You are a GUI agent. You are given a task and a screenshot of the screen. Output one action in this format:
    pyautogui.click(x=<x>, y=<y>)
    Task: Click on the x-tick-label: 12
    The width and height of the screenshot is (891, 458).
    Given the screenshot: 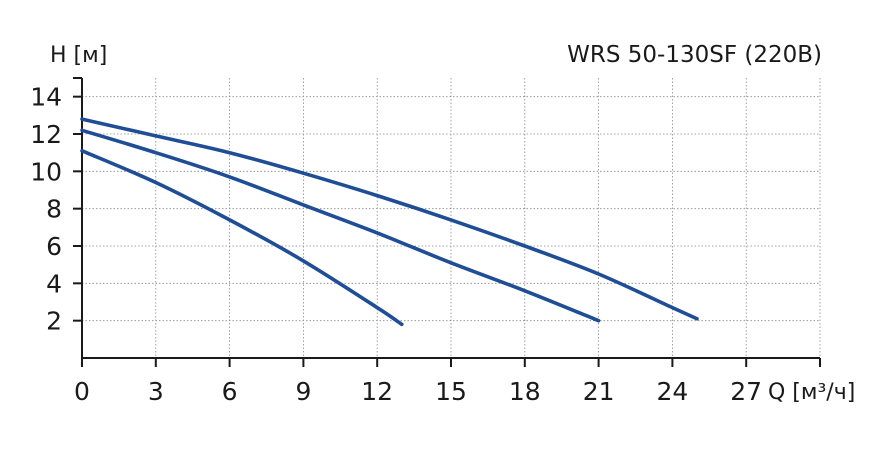 What is the action you would take?
    pyautogui.click(x=377, y=391)
    